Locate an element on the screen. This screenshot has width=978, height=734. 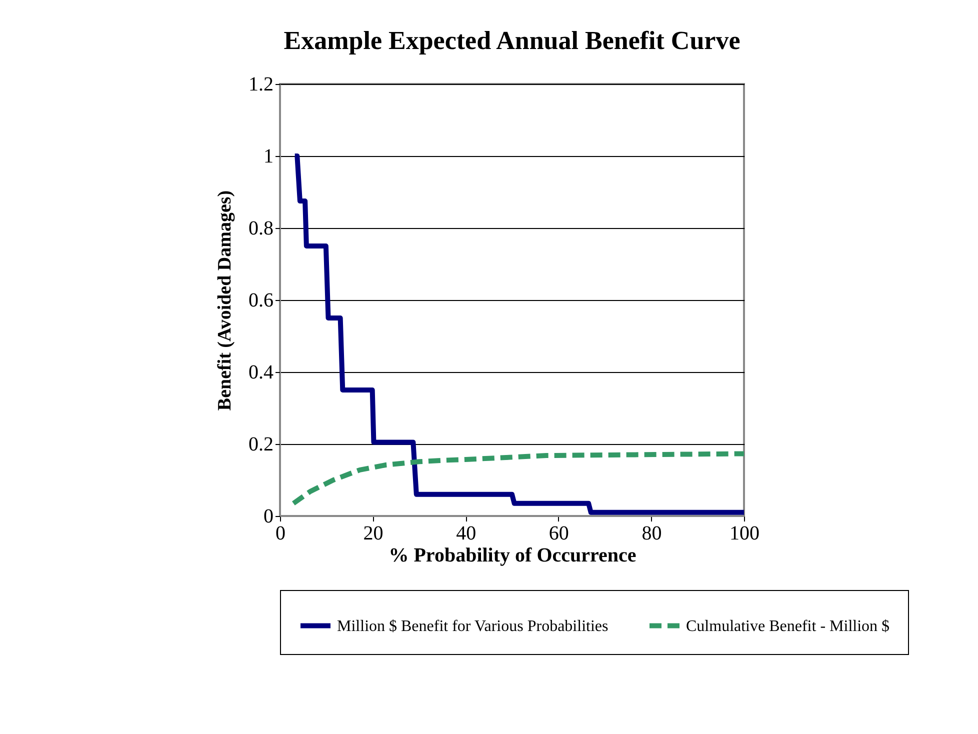
x-tick-label: 60 is located at coordinates (558, 533).